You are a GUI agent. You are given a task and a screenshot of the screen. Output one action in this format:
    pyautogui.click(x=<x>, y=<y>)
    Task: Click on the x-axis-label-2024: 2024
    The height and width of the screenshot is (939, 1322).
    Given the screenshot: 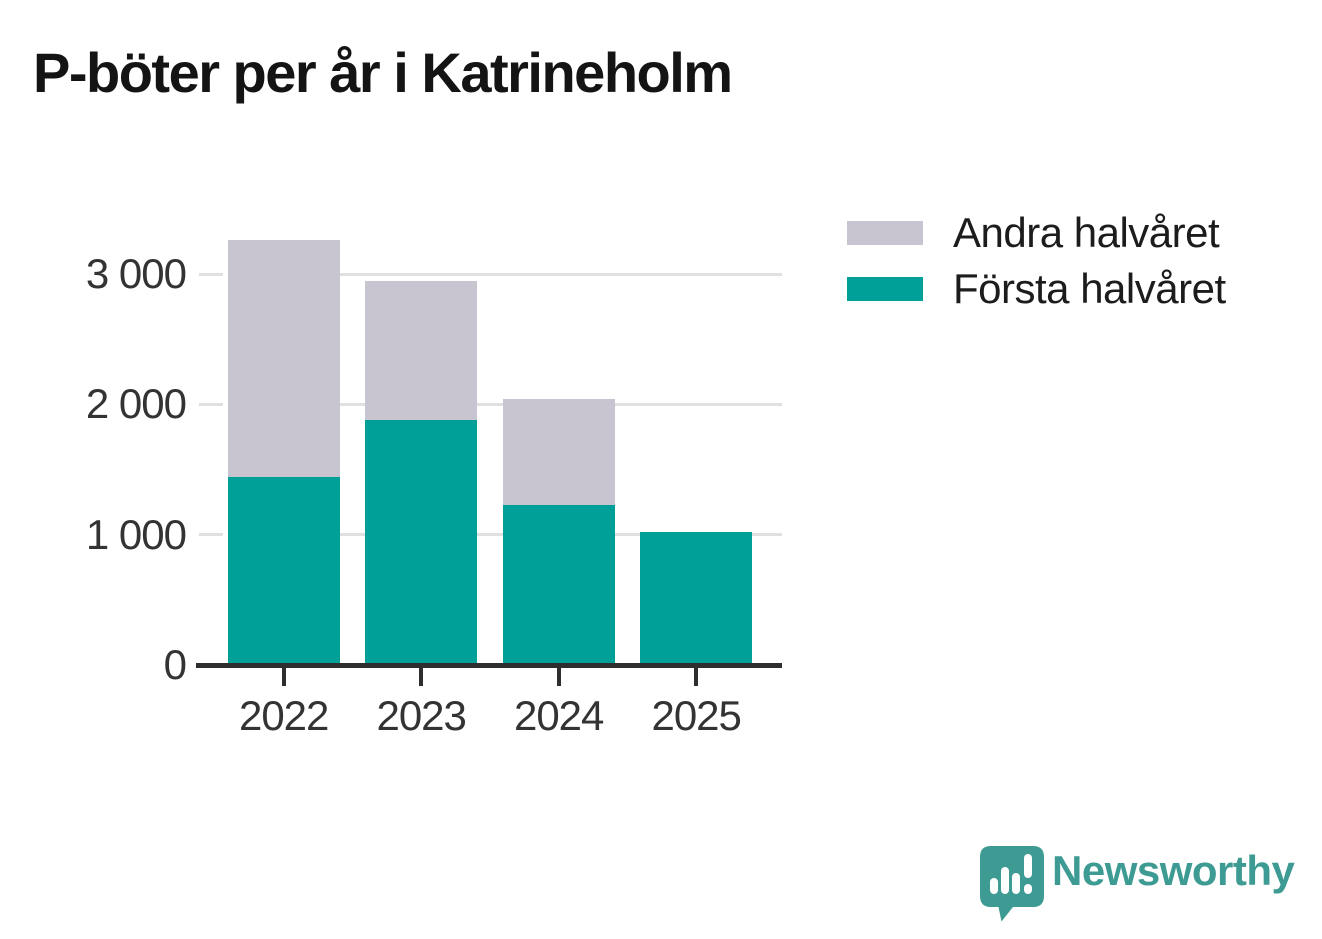 What is the action you would take?
    pyautogui.click(x=558, y=715)
    